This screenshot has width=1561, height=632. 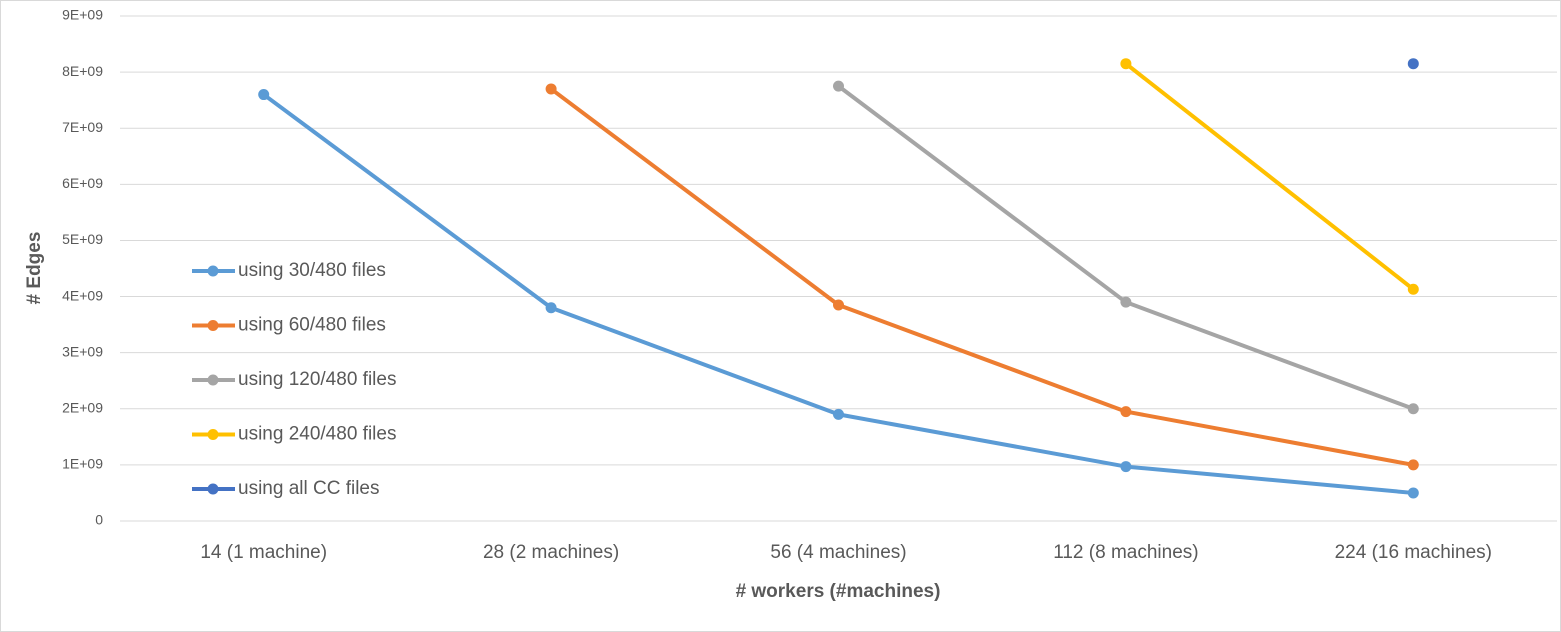 I want to click on legend-label: using 240/480 files, so click(x=317, y=434).